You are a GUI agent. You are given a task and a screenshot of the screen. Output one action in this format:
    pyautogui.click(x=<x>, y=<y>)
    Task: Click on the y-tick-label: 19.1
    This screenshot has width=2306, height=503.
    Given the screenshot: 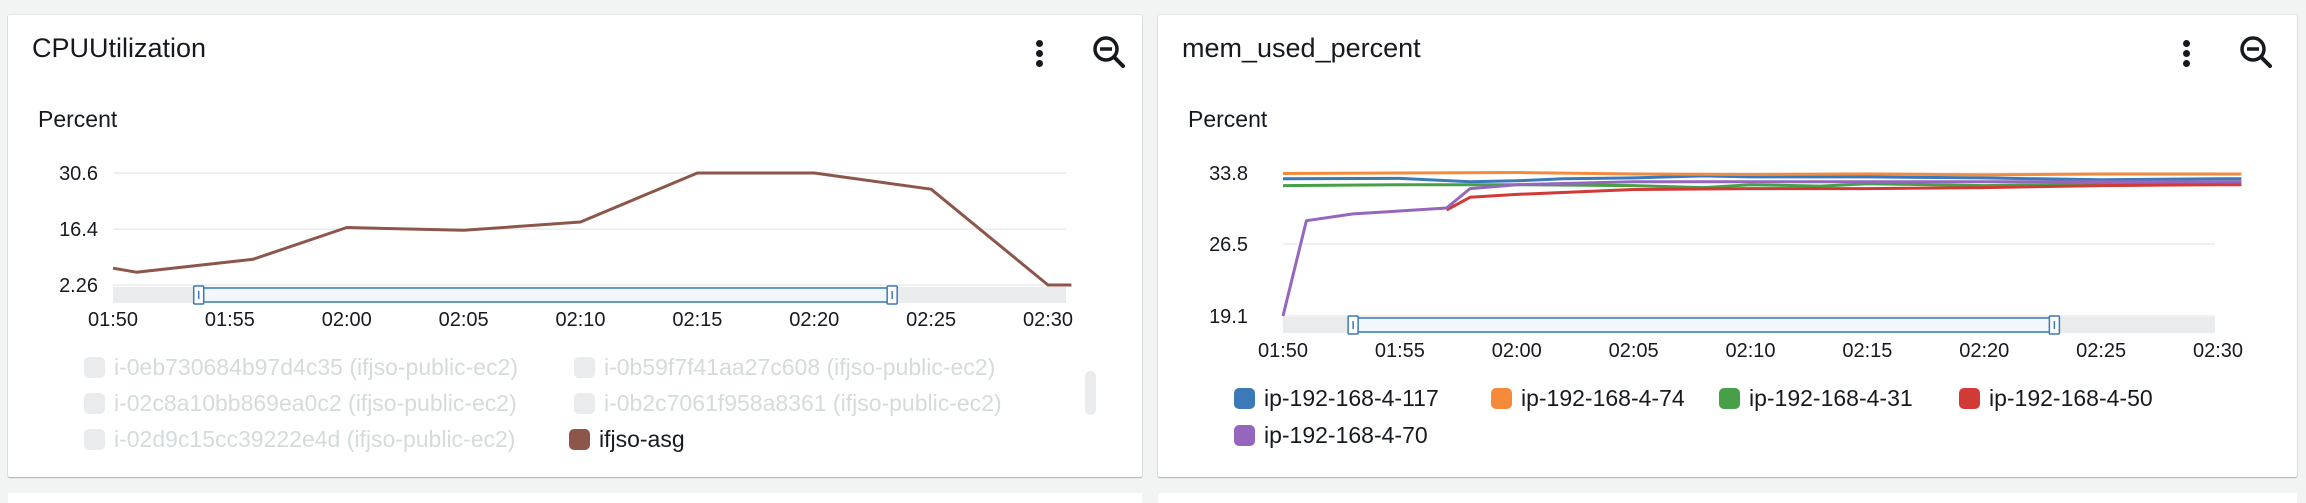 What is the action you would take?
    pyautogui.click(x=1228, y=317)
    